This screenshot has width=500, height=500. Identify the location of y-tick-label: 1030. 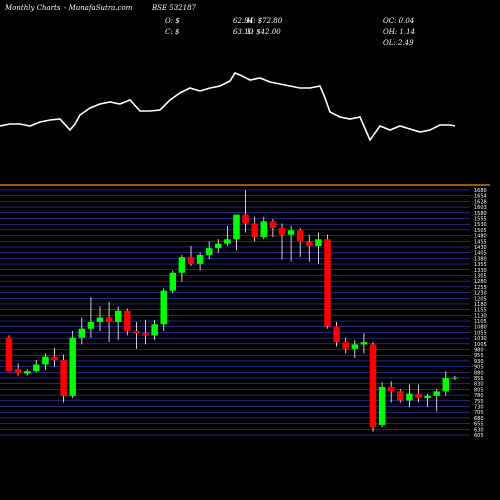
(480, 339).